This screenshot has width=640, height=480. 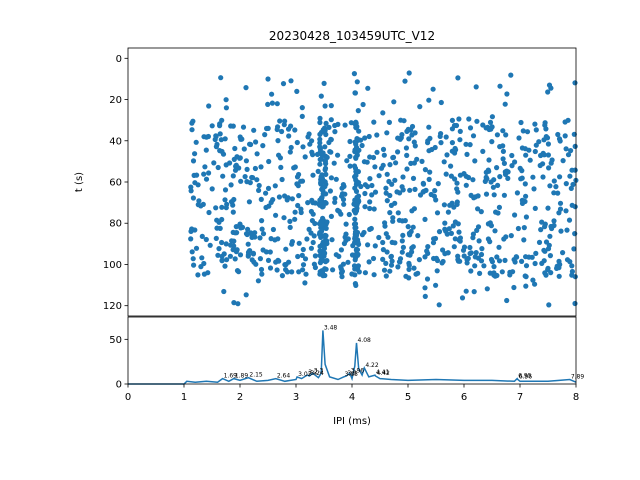 What do you see at coordinates (115, 183) in the screenshot?
I see `raster-y-ticks: 0 20 40 60 80 100 120` at bounding box center [115, 183].